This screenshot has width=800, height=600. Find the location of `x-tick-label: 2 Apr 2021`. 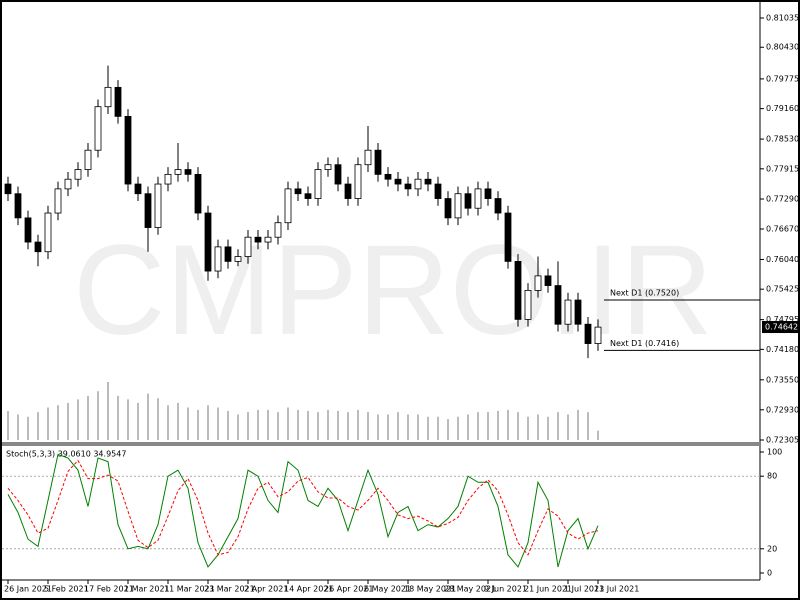

x-tick-label: 2 Apr 2021 is located at coordinates (266, 589).